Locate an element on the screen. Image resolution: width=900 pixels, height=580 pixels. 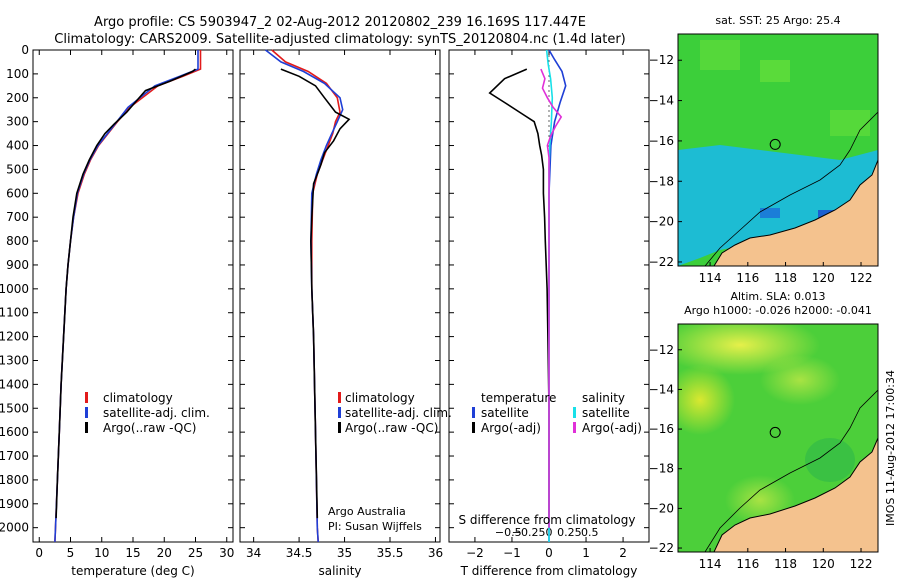
x-tick-label: 35 is located at coordinates (344, 553).